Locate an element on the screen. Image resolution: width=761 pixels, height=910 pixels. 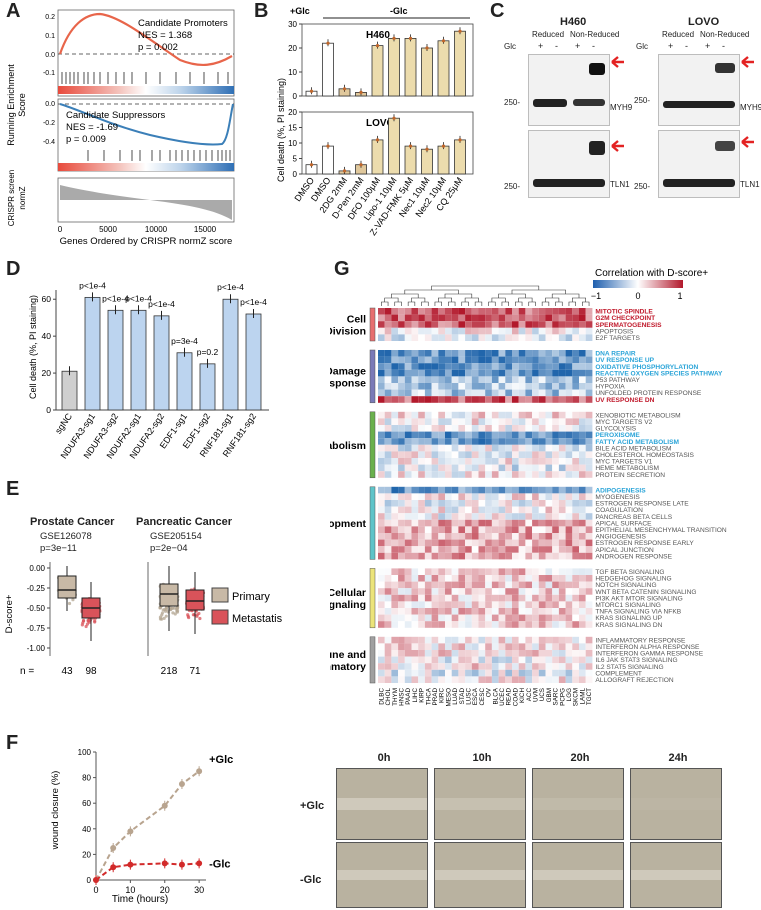
panel-b-series-name: H460 is located at coordinates (378, 35).